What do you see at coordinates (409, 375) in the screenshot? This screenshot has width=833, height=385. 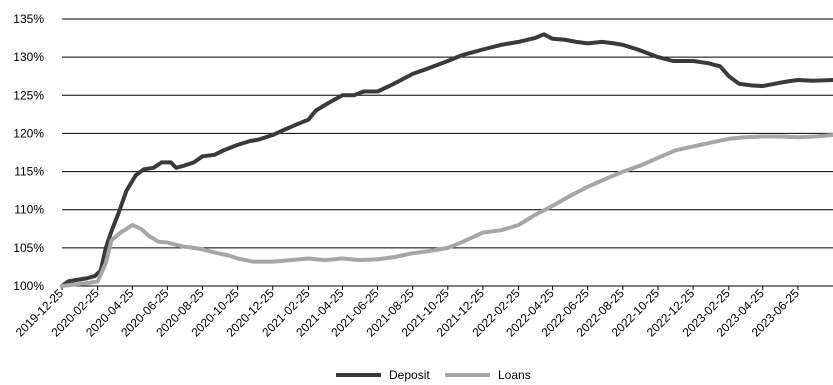 I see `legend-label-deposit: Deposit` at bounding box center [409, 375].